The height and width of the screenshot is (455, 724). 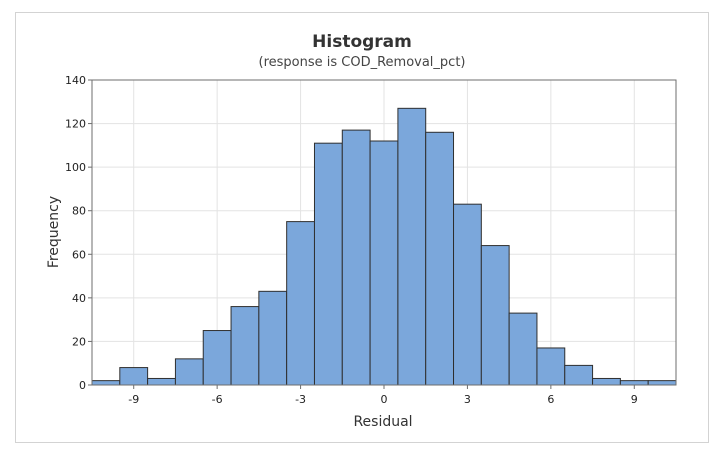 What do you see at coordinates (217, 399) in the screenshot?
I see `x-tick-label: -6` at bounding box center [217, 399].